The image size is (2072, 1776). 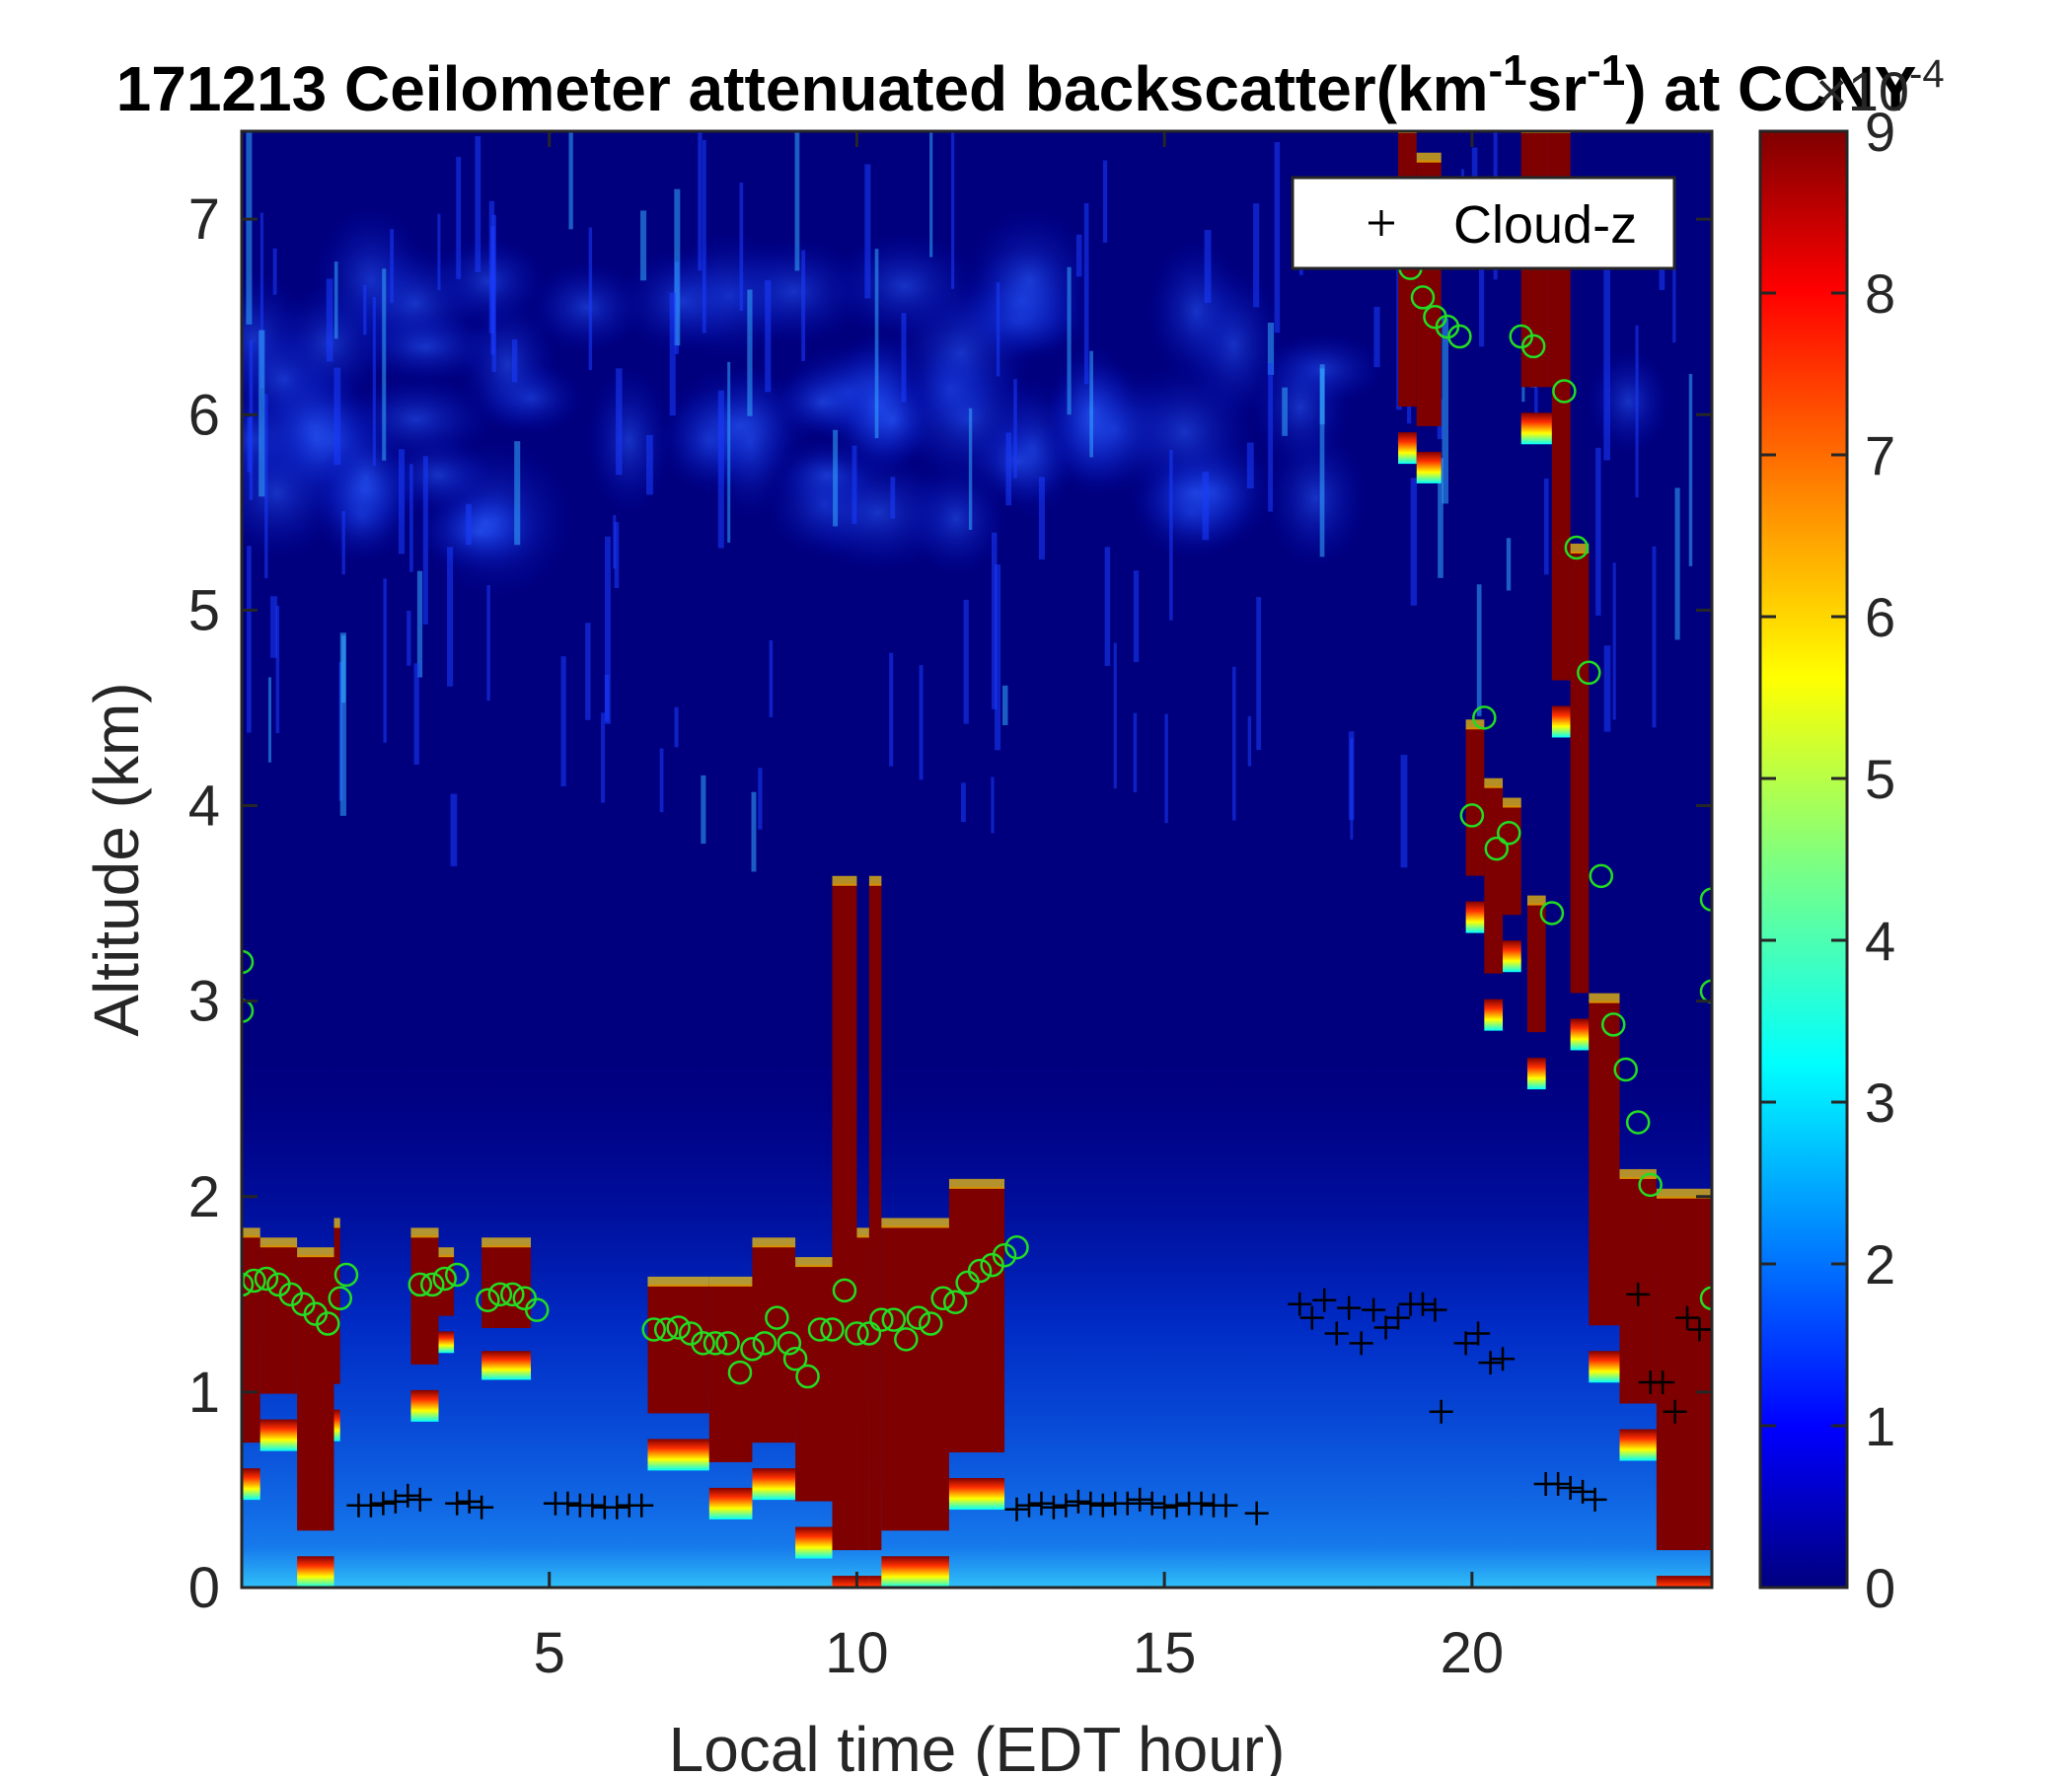 What do you see at coordinates (204, 1588) in the screenshot?
I see `y-tick-label: 0` at bounding box center [204, 1588].